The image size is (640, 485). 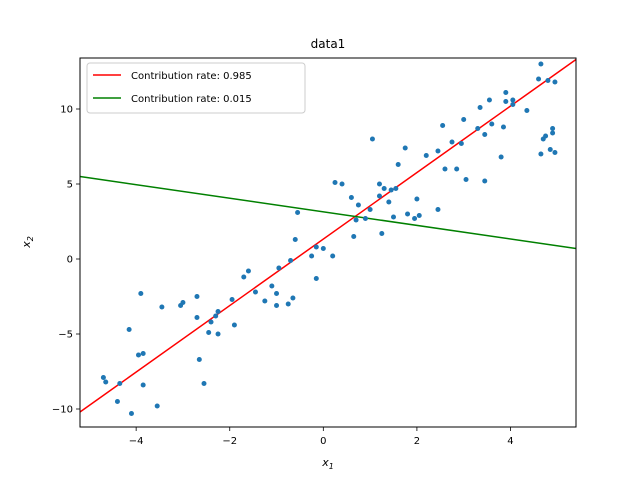 What do you see at coordinates (66, 110) in the screenshot?
I see `y-tick-label: 10` at bounding box center [66, 110].